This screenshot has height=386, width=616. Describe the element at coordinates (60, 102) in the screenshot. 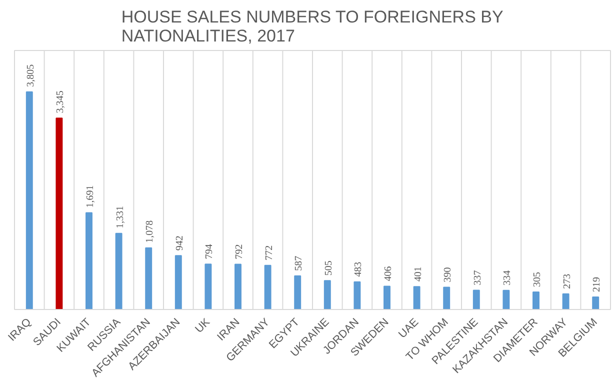

I see `data-label: 3,345` at that location.